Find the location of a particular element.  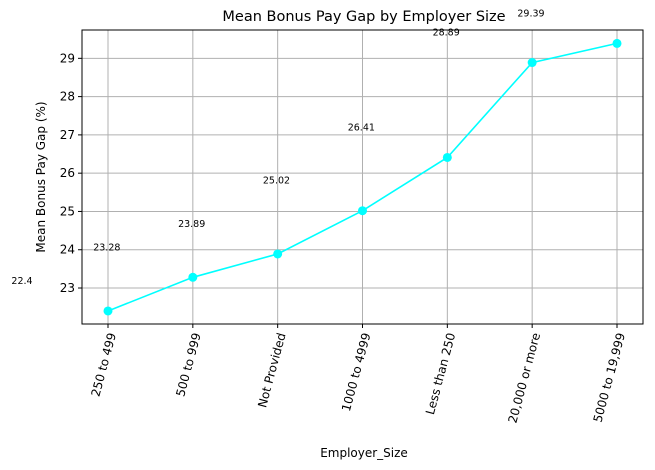

y-tick-label: 25 is located at coordinates (67, 211).